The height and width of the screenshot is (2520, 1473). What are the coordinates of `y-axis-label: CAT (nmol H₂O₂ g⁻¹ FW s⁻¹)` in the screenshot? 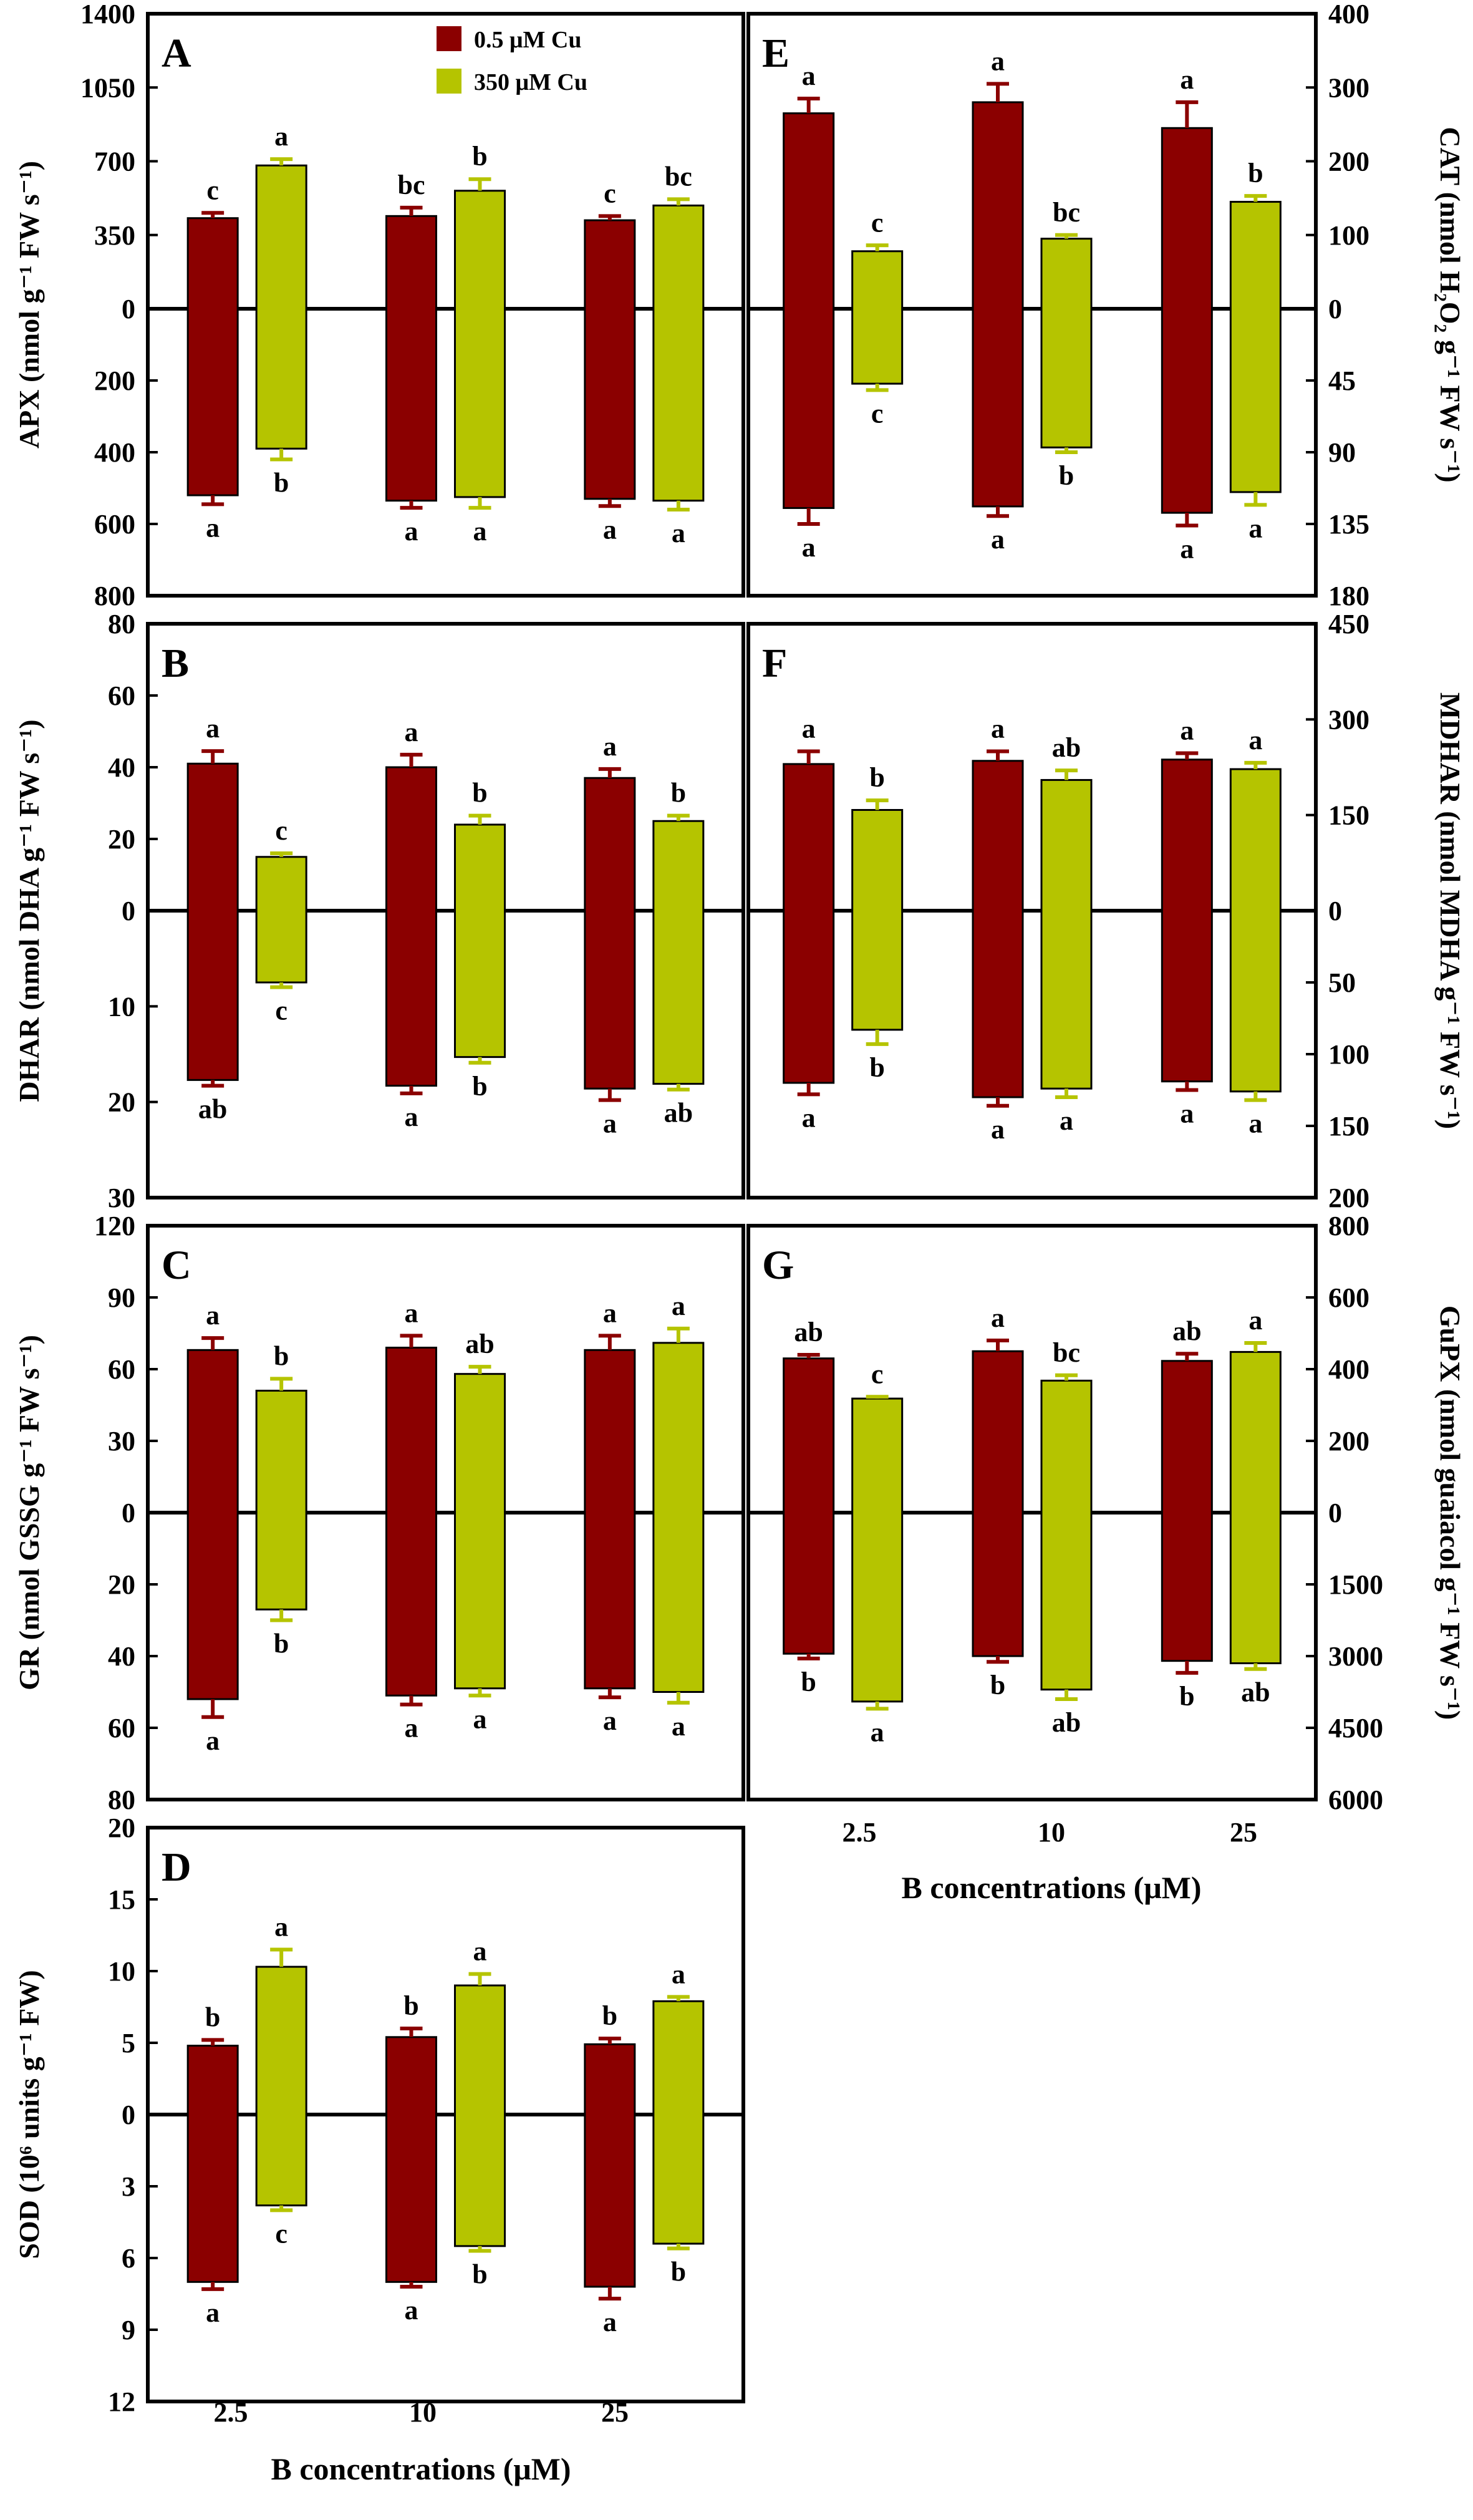 It's located at (1450, 304).